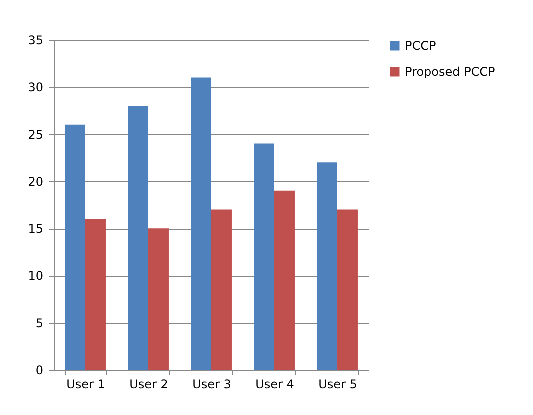  I want to click on x-tick-label: User 5, so click(338, 385).